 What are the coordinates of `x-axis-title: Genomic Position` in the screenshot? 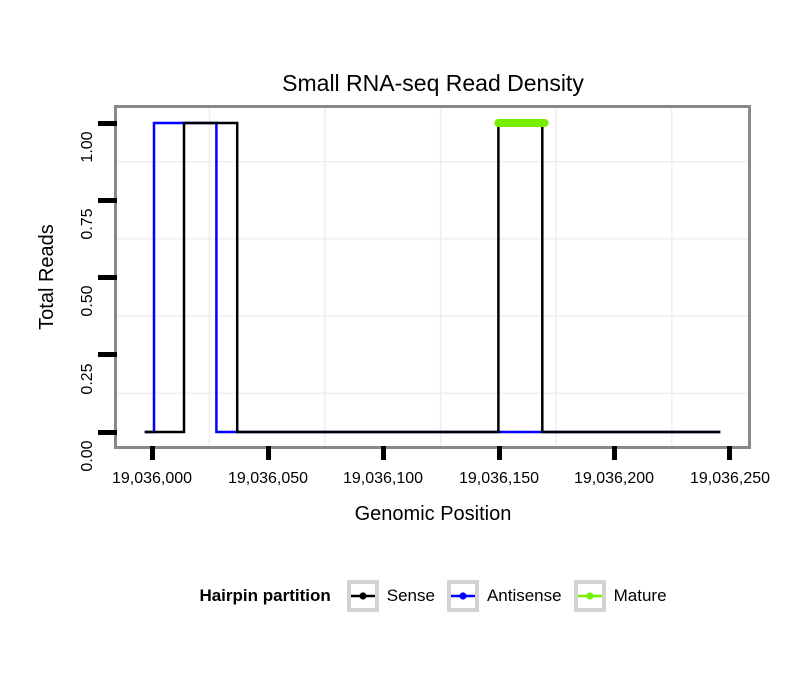 It's located at (433, 514).